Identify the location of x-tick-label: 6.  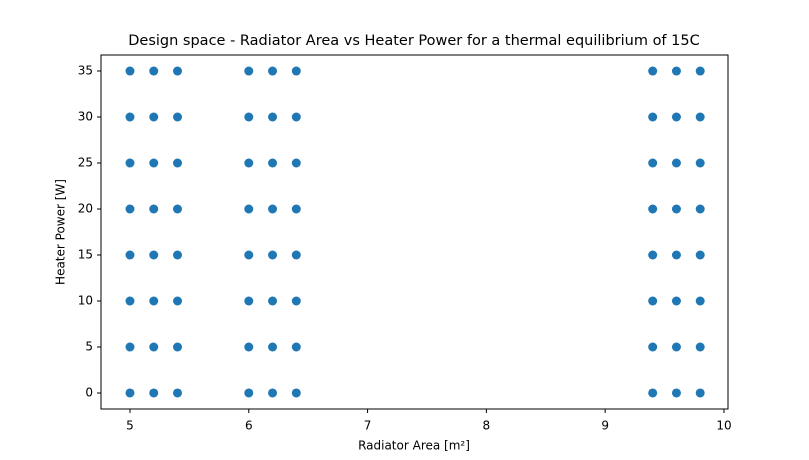
(249, 426).